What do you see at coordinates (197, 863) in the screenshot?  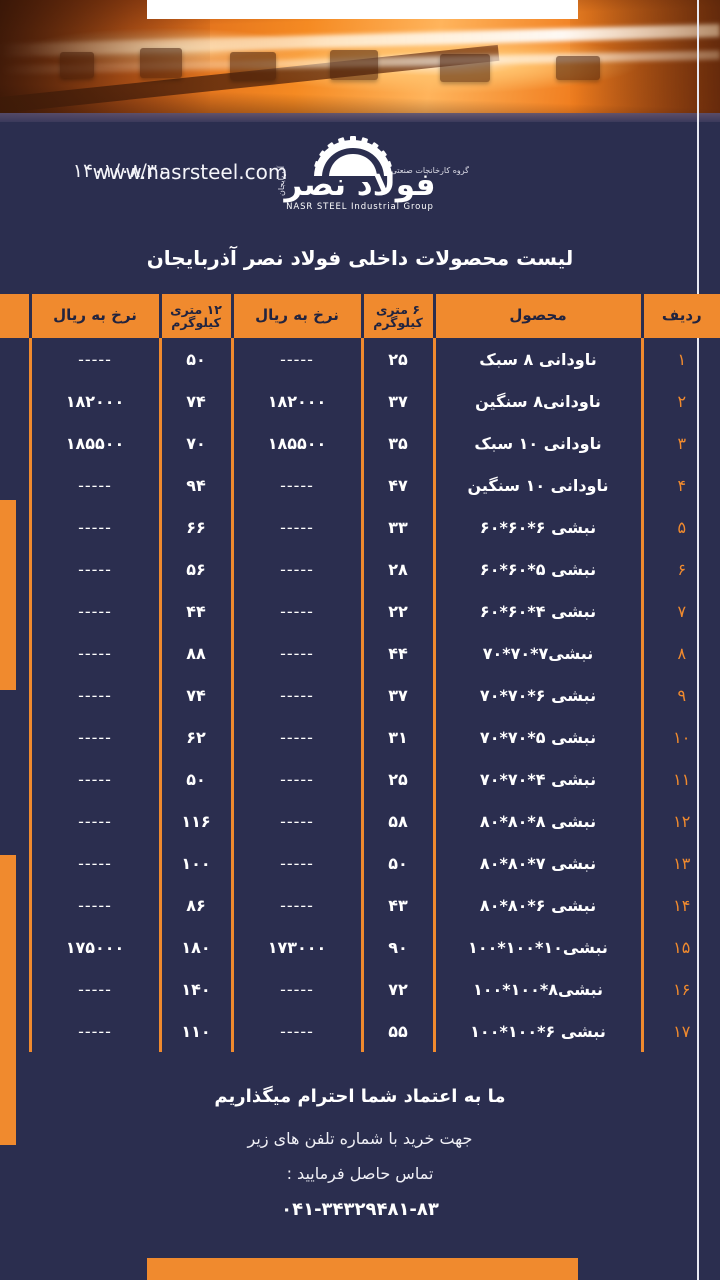 I see `cell-weight-12m: ۱۰۰` at bounding box center [197, 863].